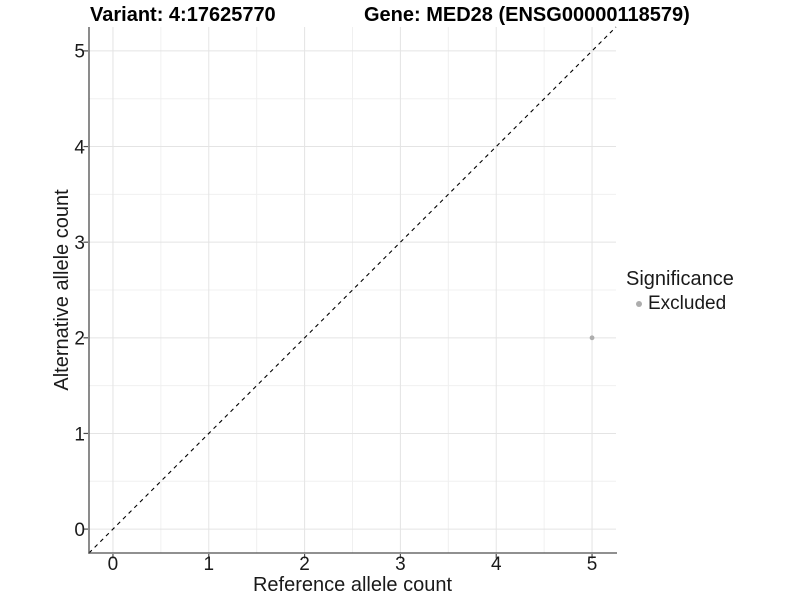 This screenshot has height=600, width=800. Describe the element at coordinates (400, 564) in the screenshot. I see `x-tick-label: 3` at that location.